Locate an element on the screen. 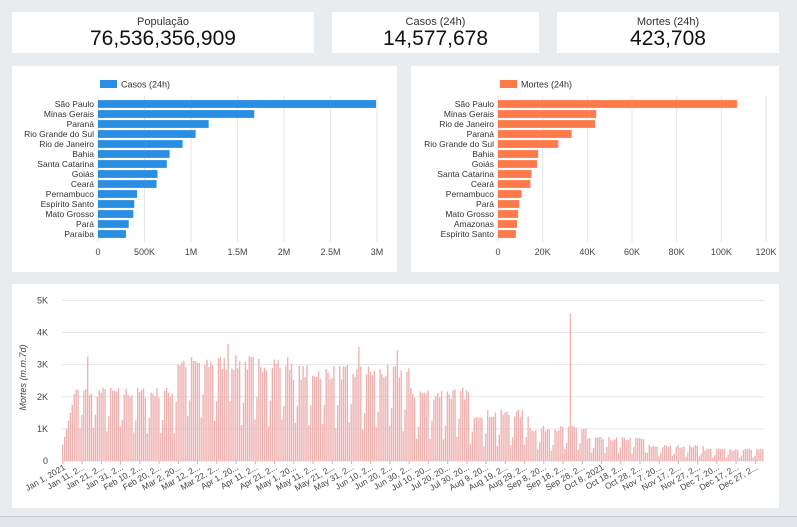  legend-label: Casos (24h) is located at coordinates (145, 85).